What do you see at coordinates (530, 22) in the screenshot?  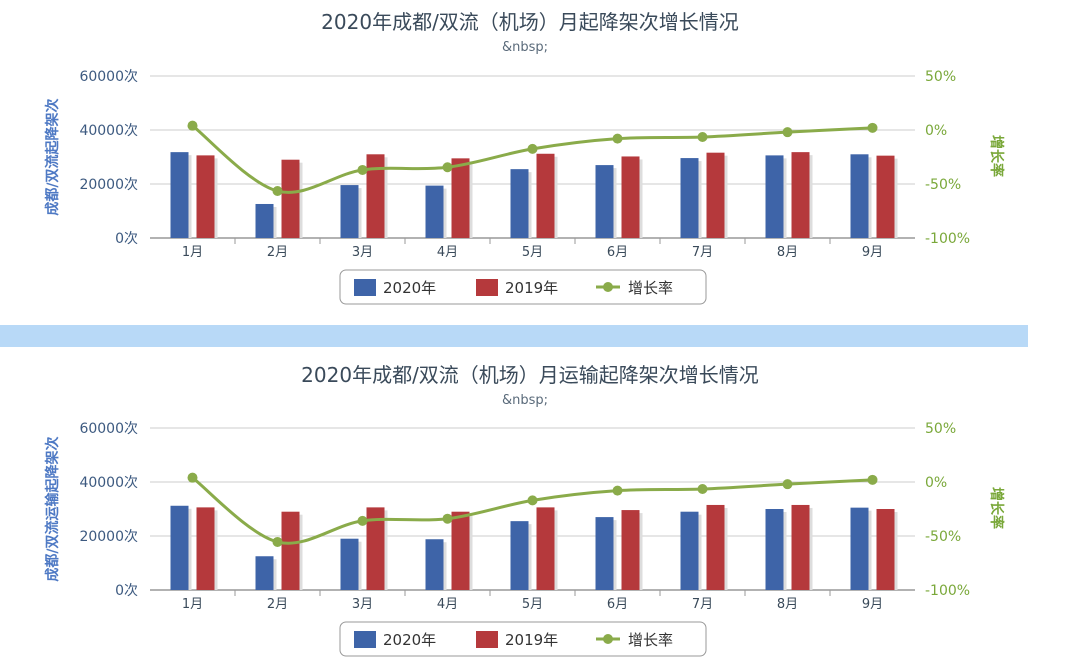 I see `chart-title: 2020年成都/双流（机场）月起降架次增长情况` at bounding box center [530, 22].